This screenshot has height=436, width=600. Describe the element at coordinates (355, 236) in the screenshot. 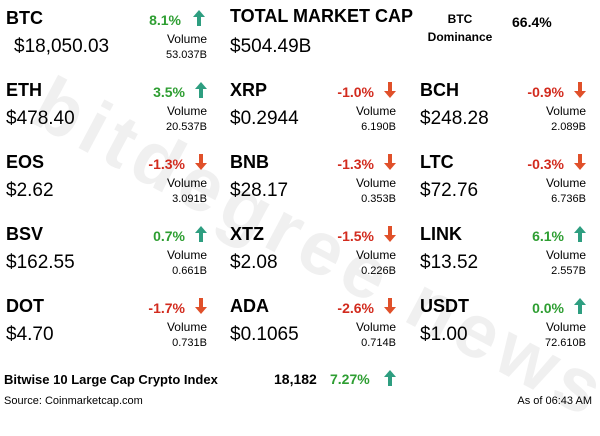

I see `coin-change: -1.5%` at that location.